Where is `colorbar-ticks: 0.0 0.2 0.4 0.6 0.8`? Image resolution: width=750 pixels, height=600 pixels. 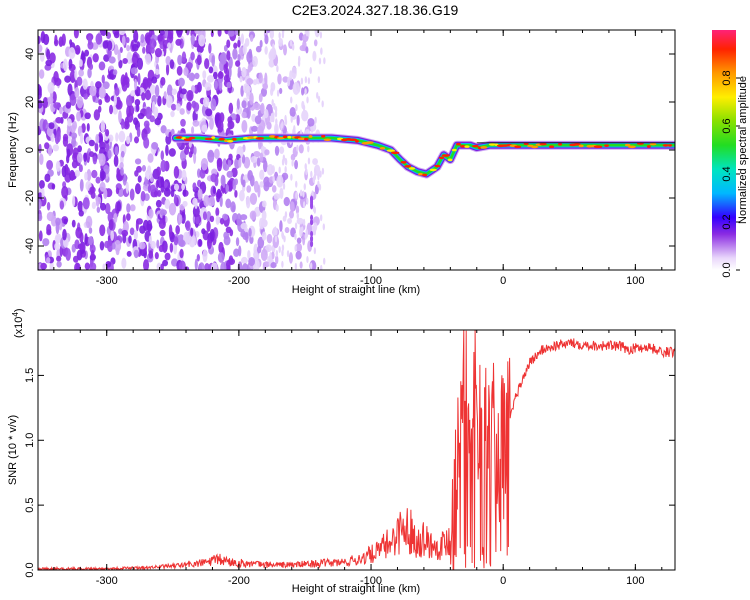 colorbar-ticks: 0.0 0.2 0.4 0.6 0.8 is located at coordinates (730, 174).